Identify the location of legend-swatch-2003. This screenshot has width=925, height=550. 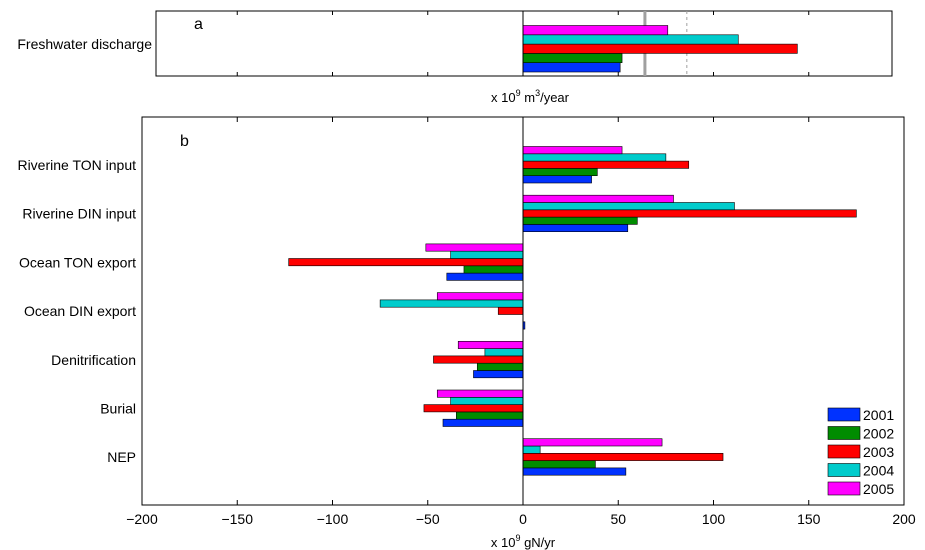
(844, 451).